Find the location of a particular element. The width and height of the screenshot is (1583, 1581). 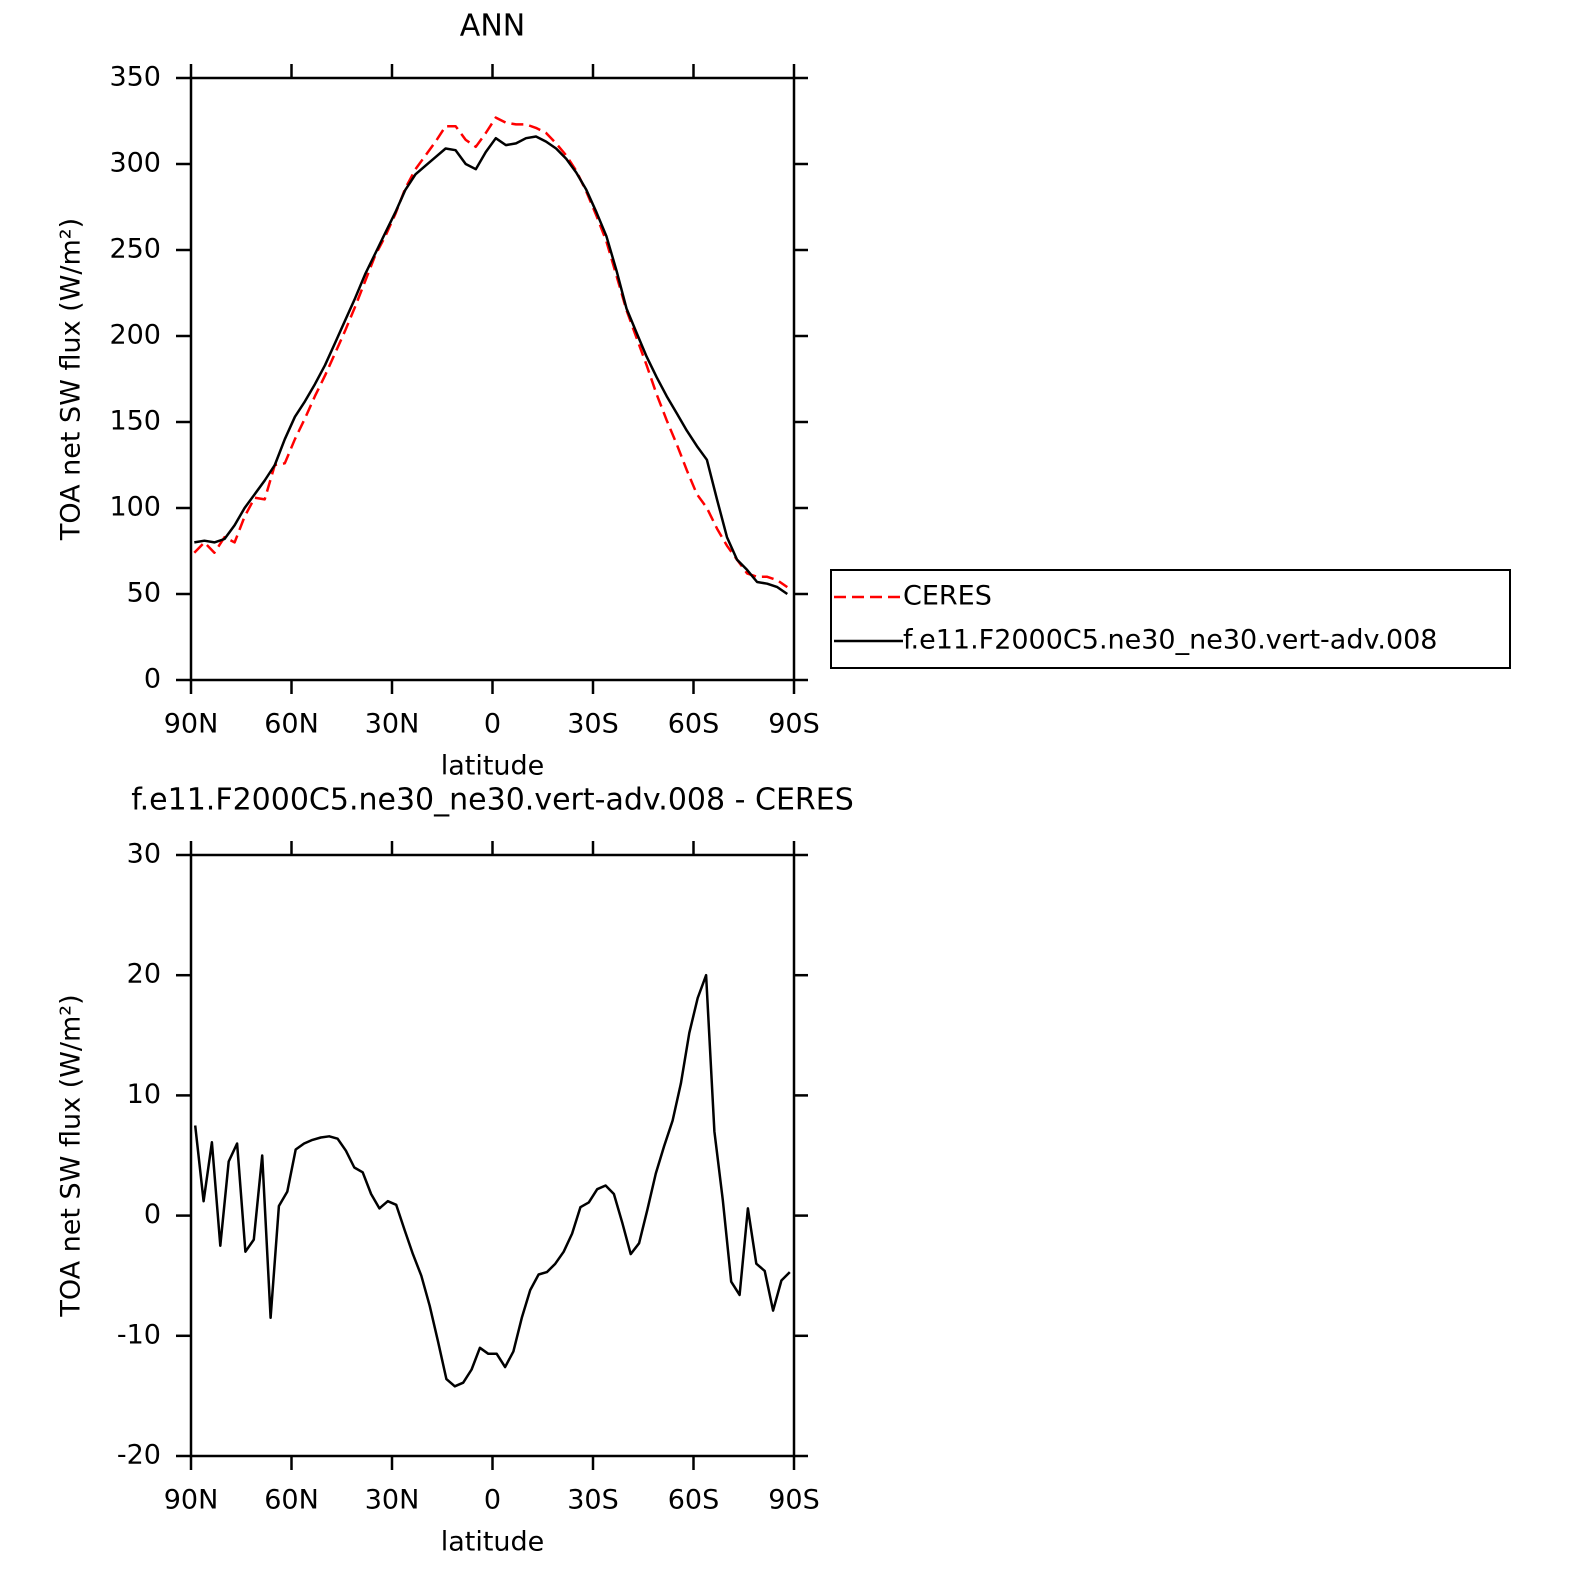

legend-label: f.e11.F2000C5.ne30_ne30.vert-adv.008 is located at coordinates (1170, 640).